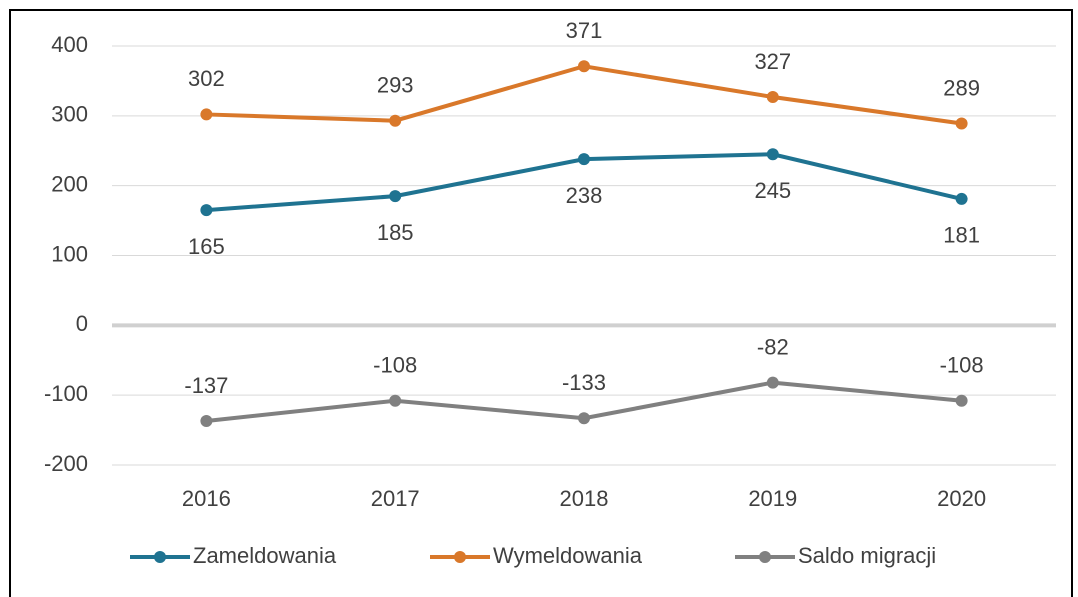 This screenshot has width=1078, height=597. What do you see at coordinates (395, 232) in the screenshot?
I see `data-label: 185` at bounding box center [395, 232].